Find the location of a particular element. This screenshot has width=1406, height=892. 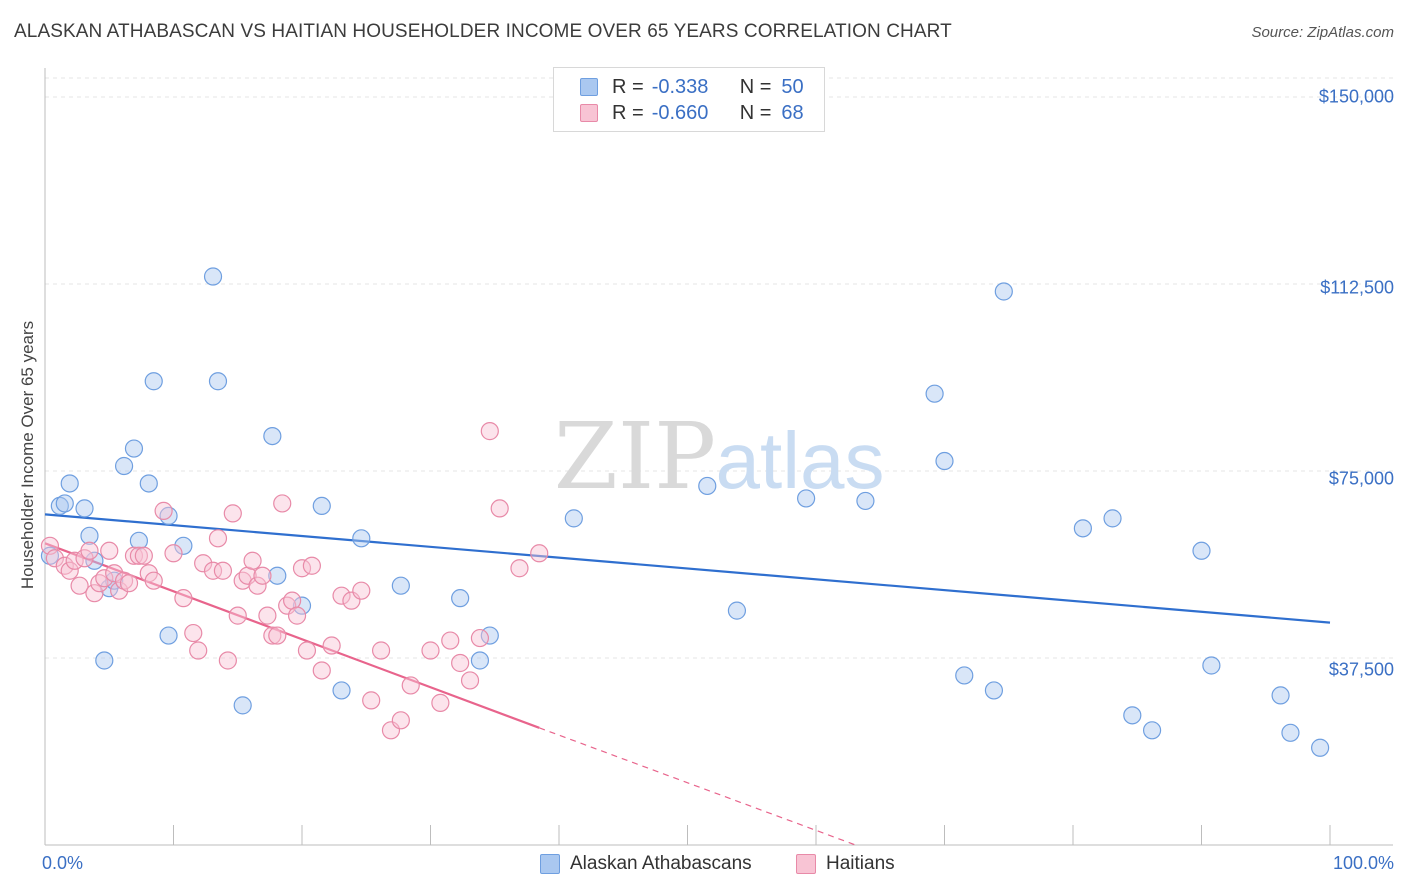

watermark-atlas: atlas is located at coordinates (800, 460).